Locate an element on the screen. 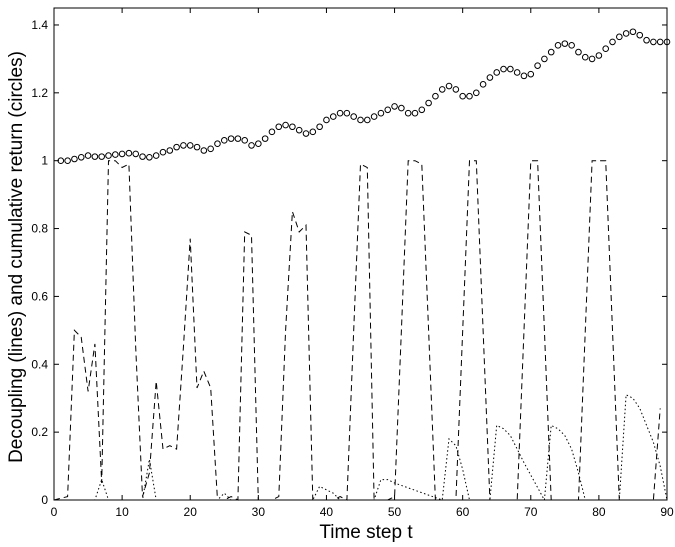  y-tick-label: 0.4 is located at coordinates (39, 364).